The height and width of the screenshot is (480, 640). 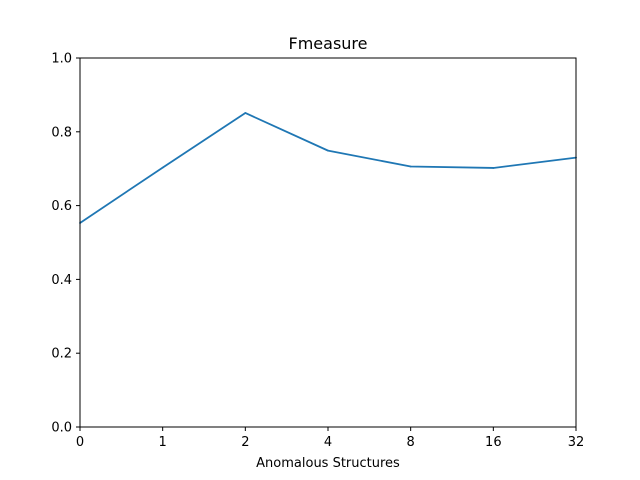 I want to click on x-tick-label: 1, so click(x=163, y=442).